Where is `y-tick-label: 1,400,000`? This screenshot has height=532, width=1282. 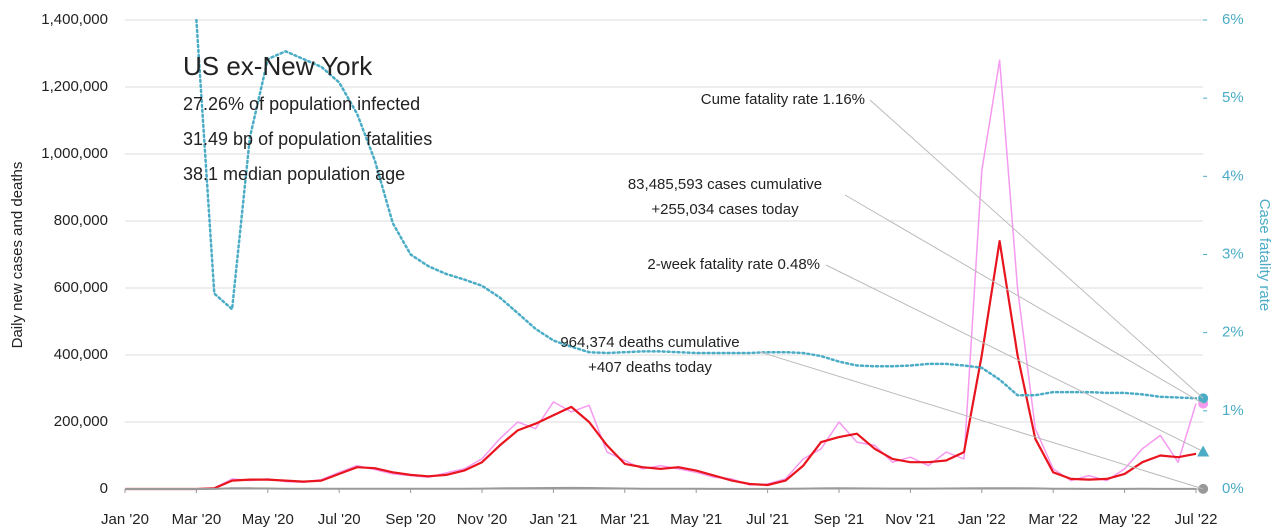
y-tick-label: 1,400,000 is located at coordinates (74, 19).